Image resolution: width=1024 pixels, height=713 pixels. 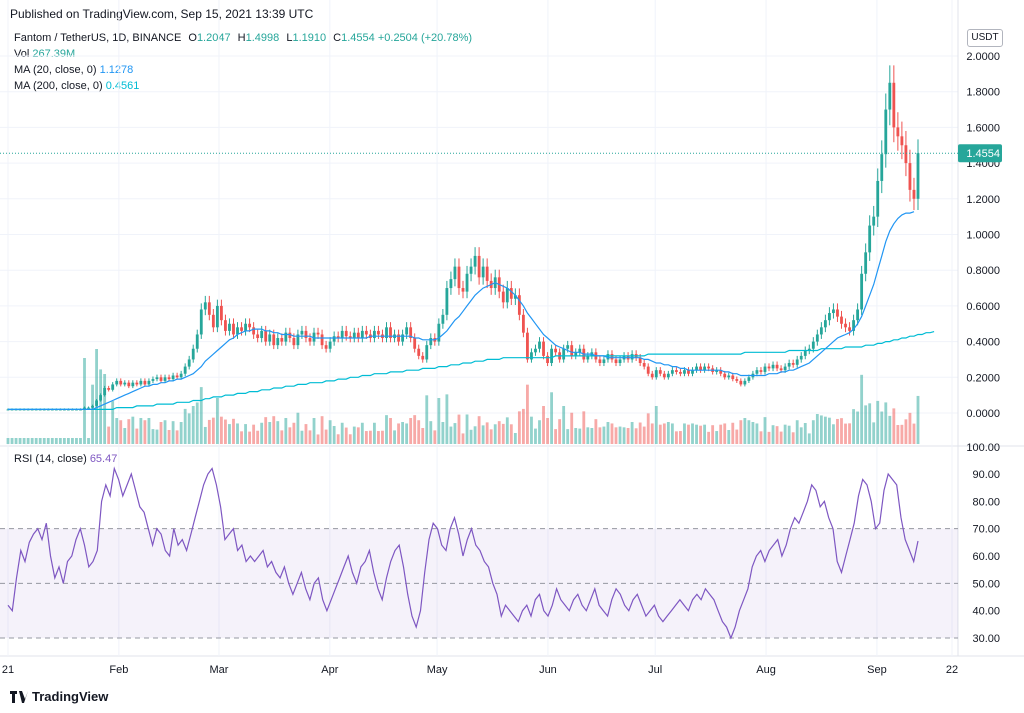 What do you see at coordinates (985, 38) in the screenshot?
I see `currency-selector: USDT` at bounding box center [985, 38].